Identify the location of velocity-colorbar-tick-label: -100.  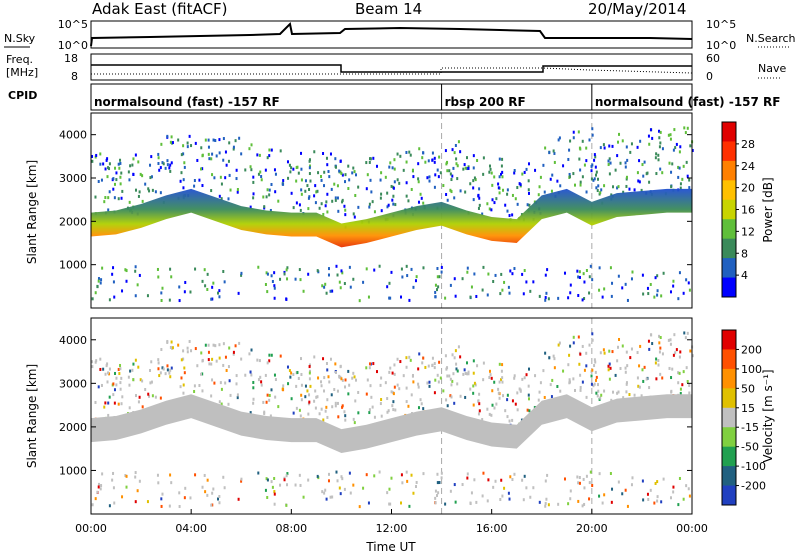
(753, 466).